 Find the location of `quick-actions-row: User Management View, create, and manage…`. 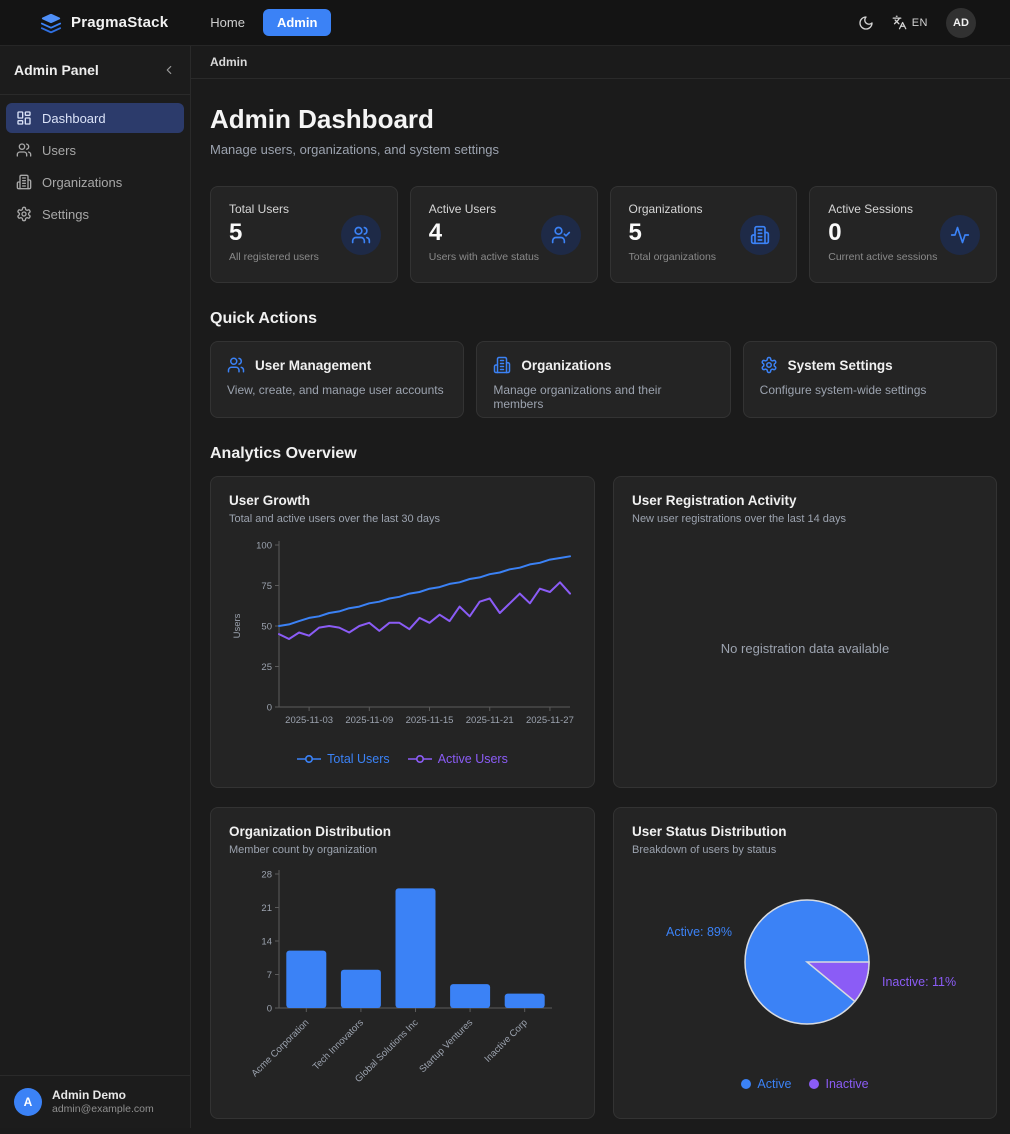

quick-actions-row: User Management View, create, and manage… is located at coordinates (603, 379).